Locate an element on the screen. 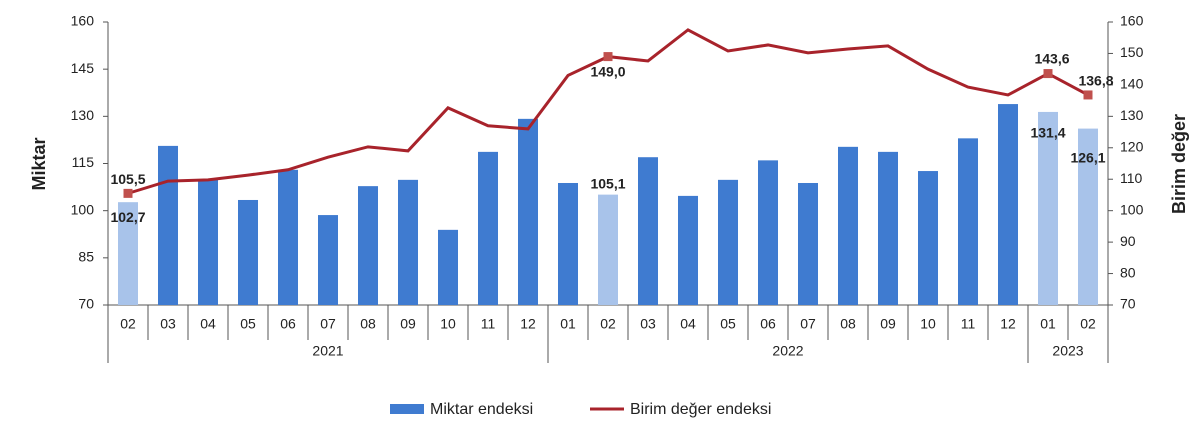 This screenshot has height=431, width=1200. y2-tick-label: 70 is located at coordinates (1128, 304).